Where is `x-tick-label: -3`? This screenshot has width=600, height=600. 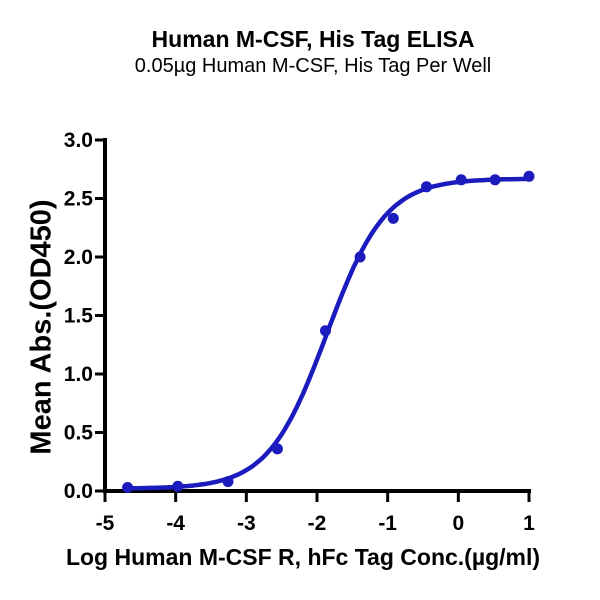 x-tick-label: -3 is located at coordinates (246, 523).